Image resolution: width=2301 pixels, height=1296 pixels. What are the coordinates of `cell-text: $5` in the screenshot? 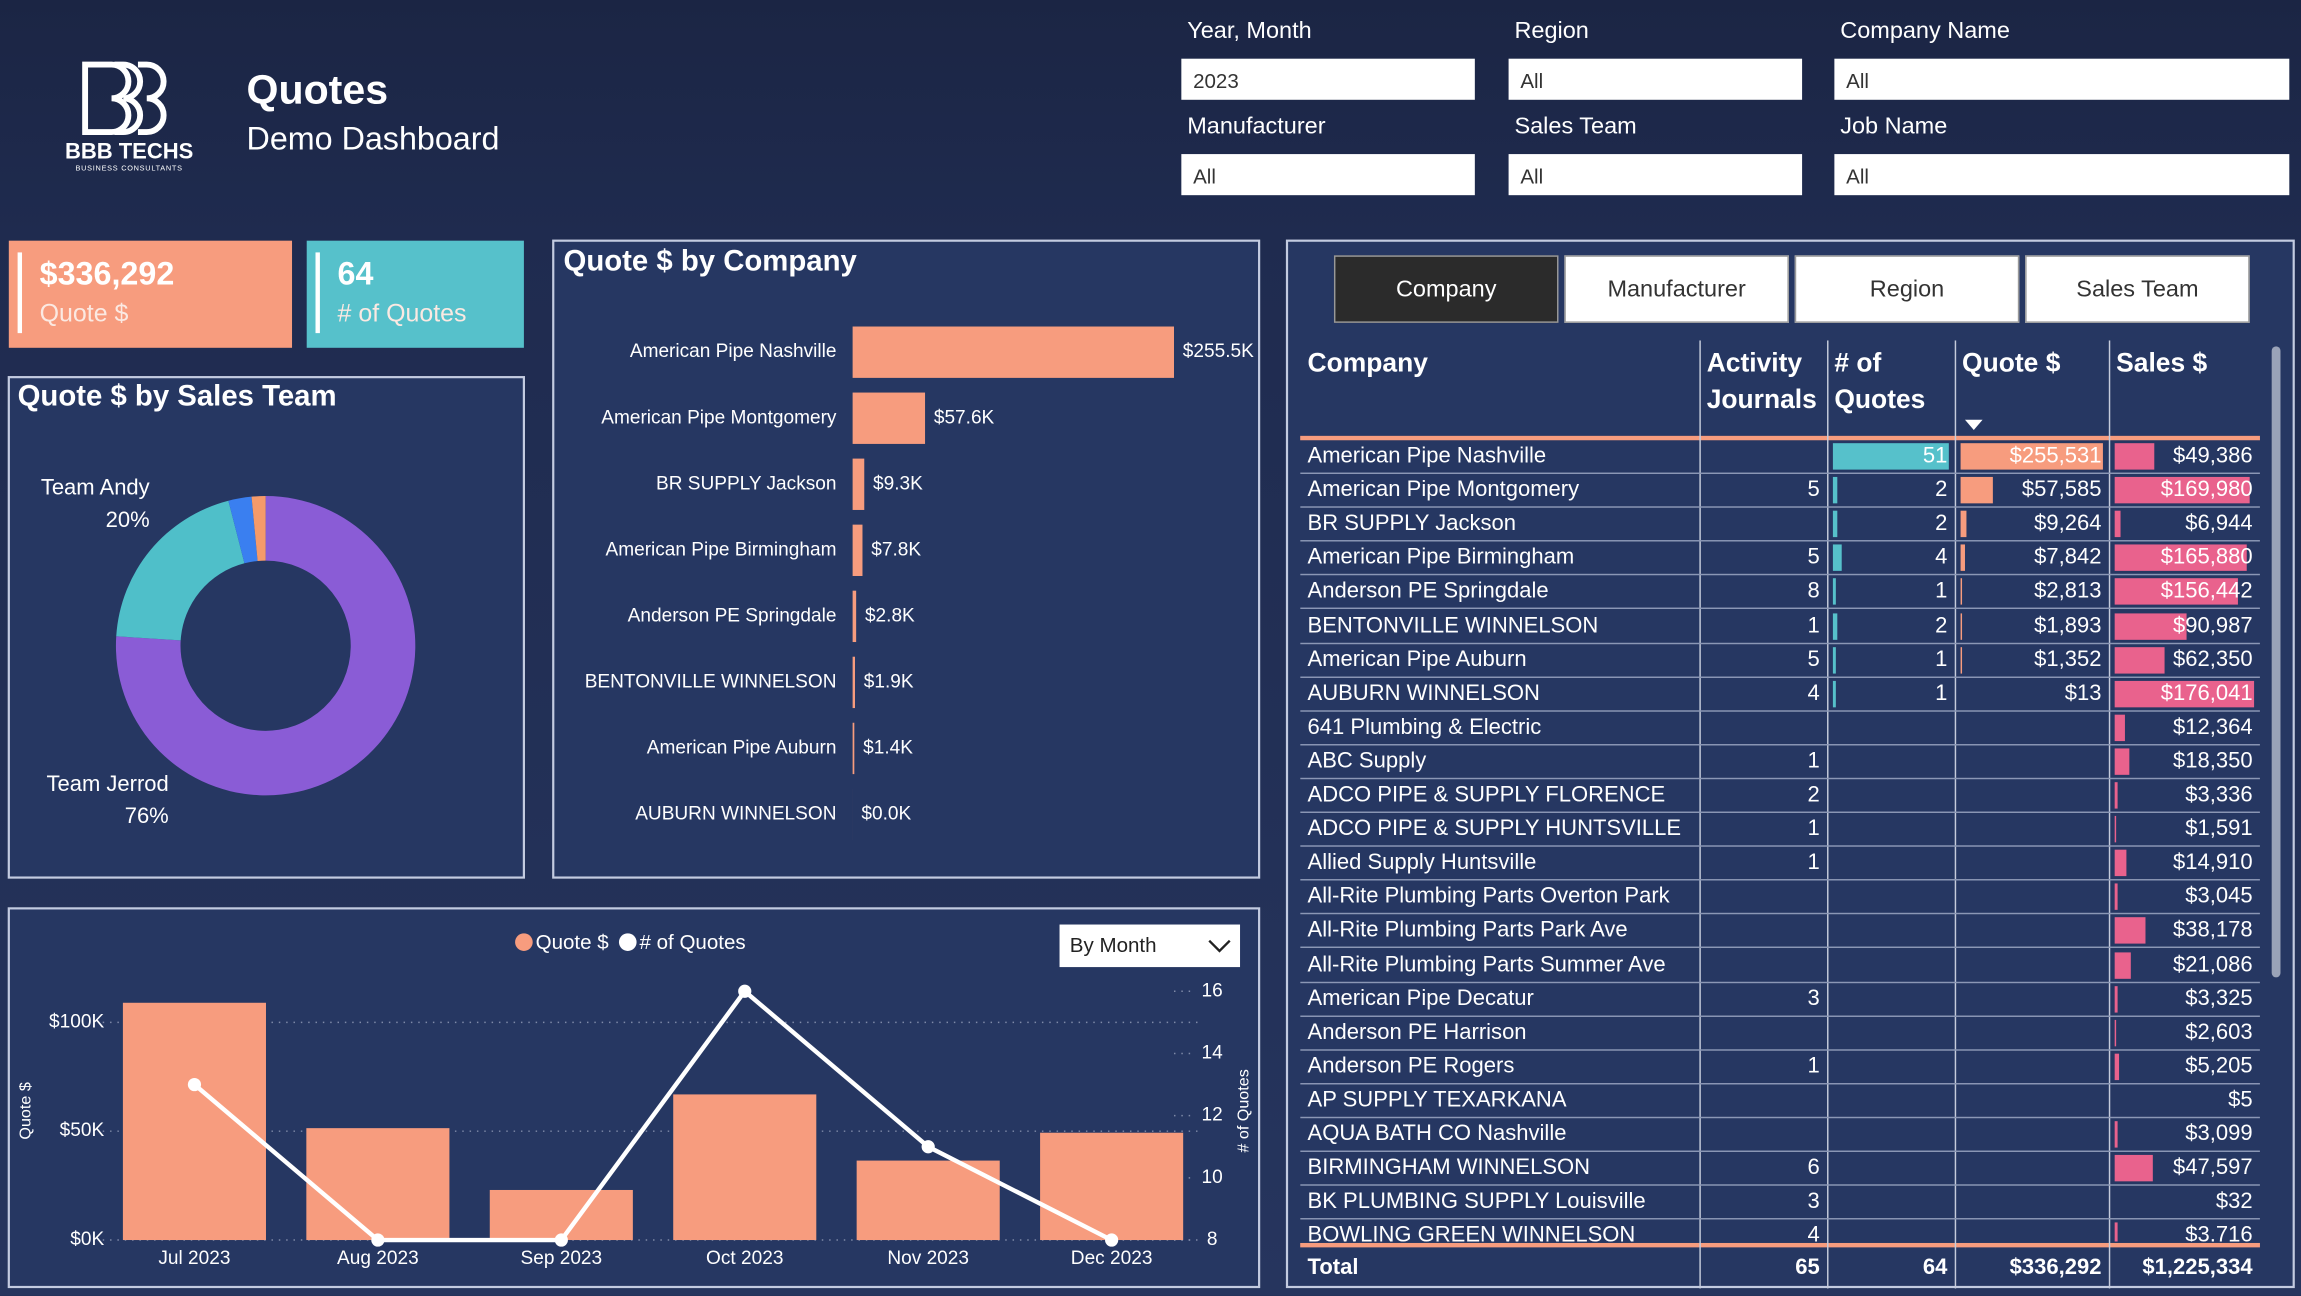 It's located at (2240, 1100).